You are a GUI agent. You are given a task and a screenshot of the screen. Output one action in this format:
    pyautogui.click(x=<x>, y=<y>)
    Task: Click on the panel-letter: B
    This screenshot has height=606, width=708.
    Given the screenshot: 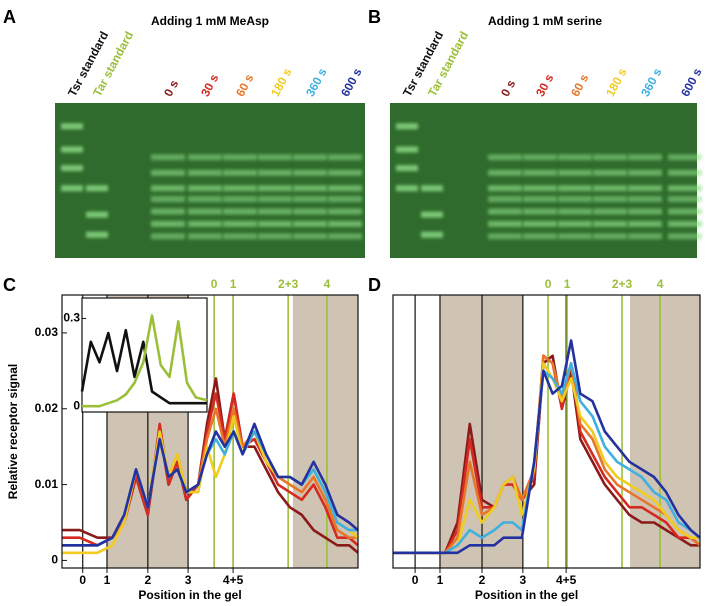 What is the action you would take?
    pyautogui.click(x=374, y=17)
    